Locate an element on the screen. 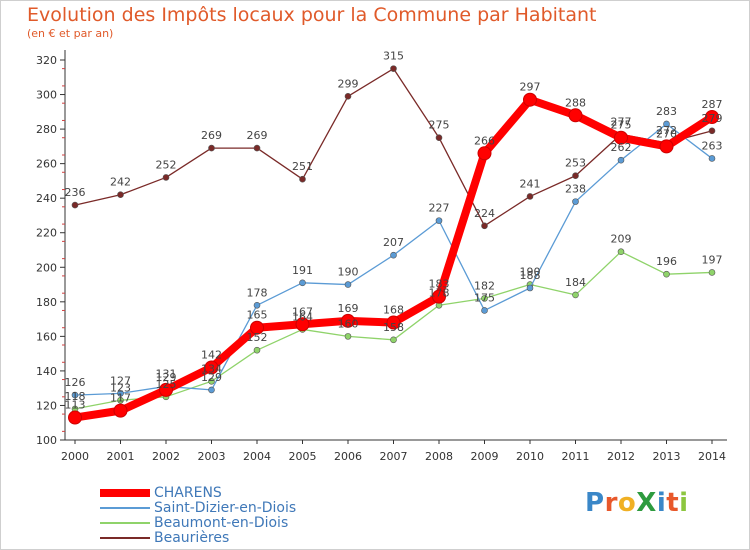 This screenshot has height=550, width=750. legend-swatch-saint-dizier is located at coordinates (125, 508).